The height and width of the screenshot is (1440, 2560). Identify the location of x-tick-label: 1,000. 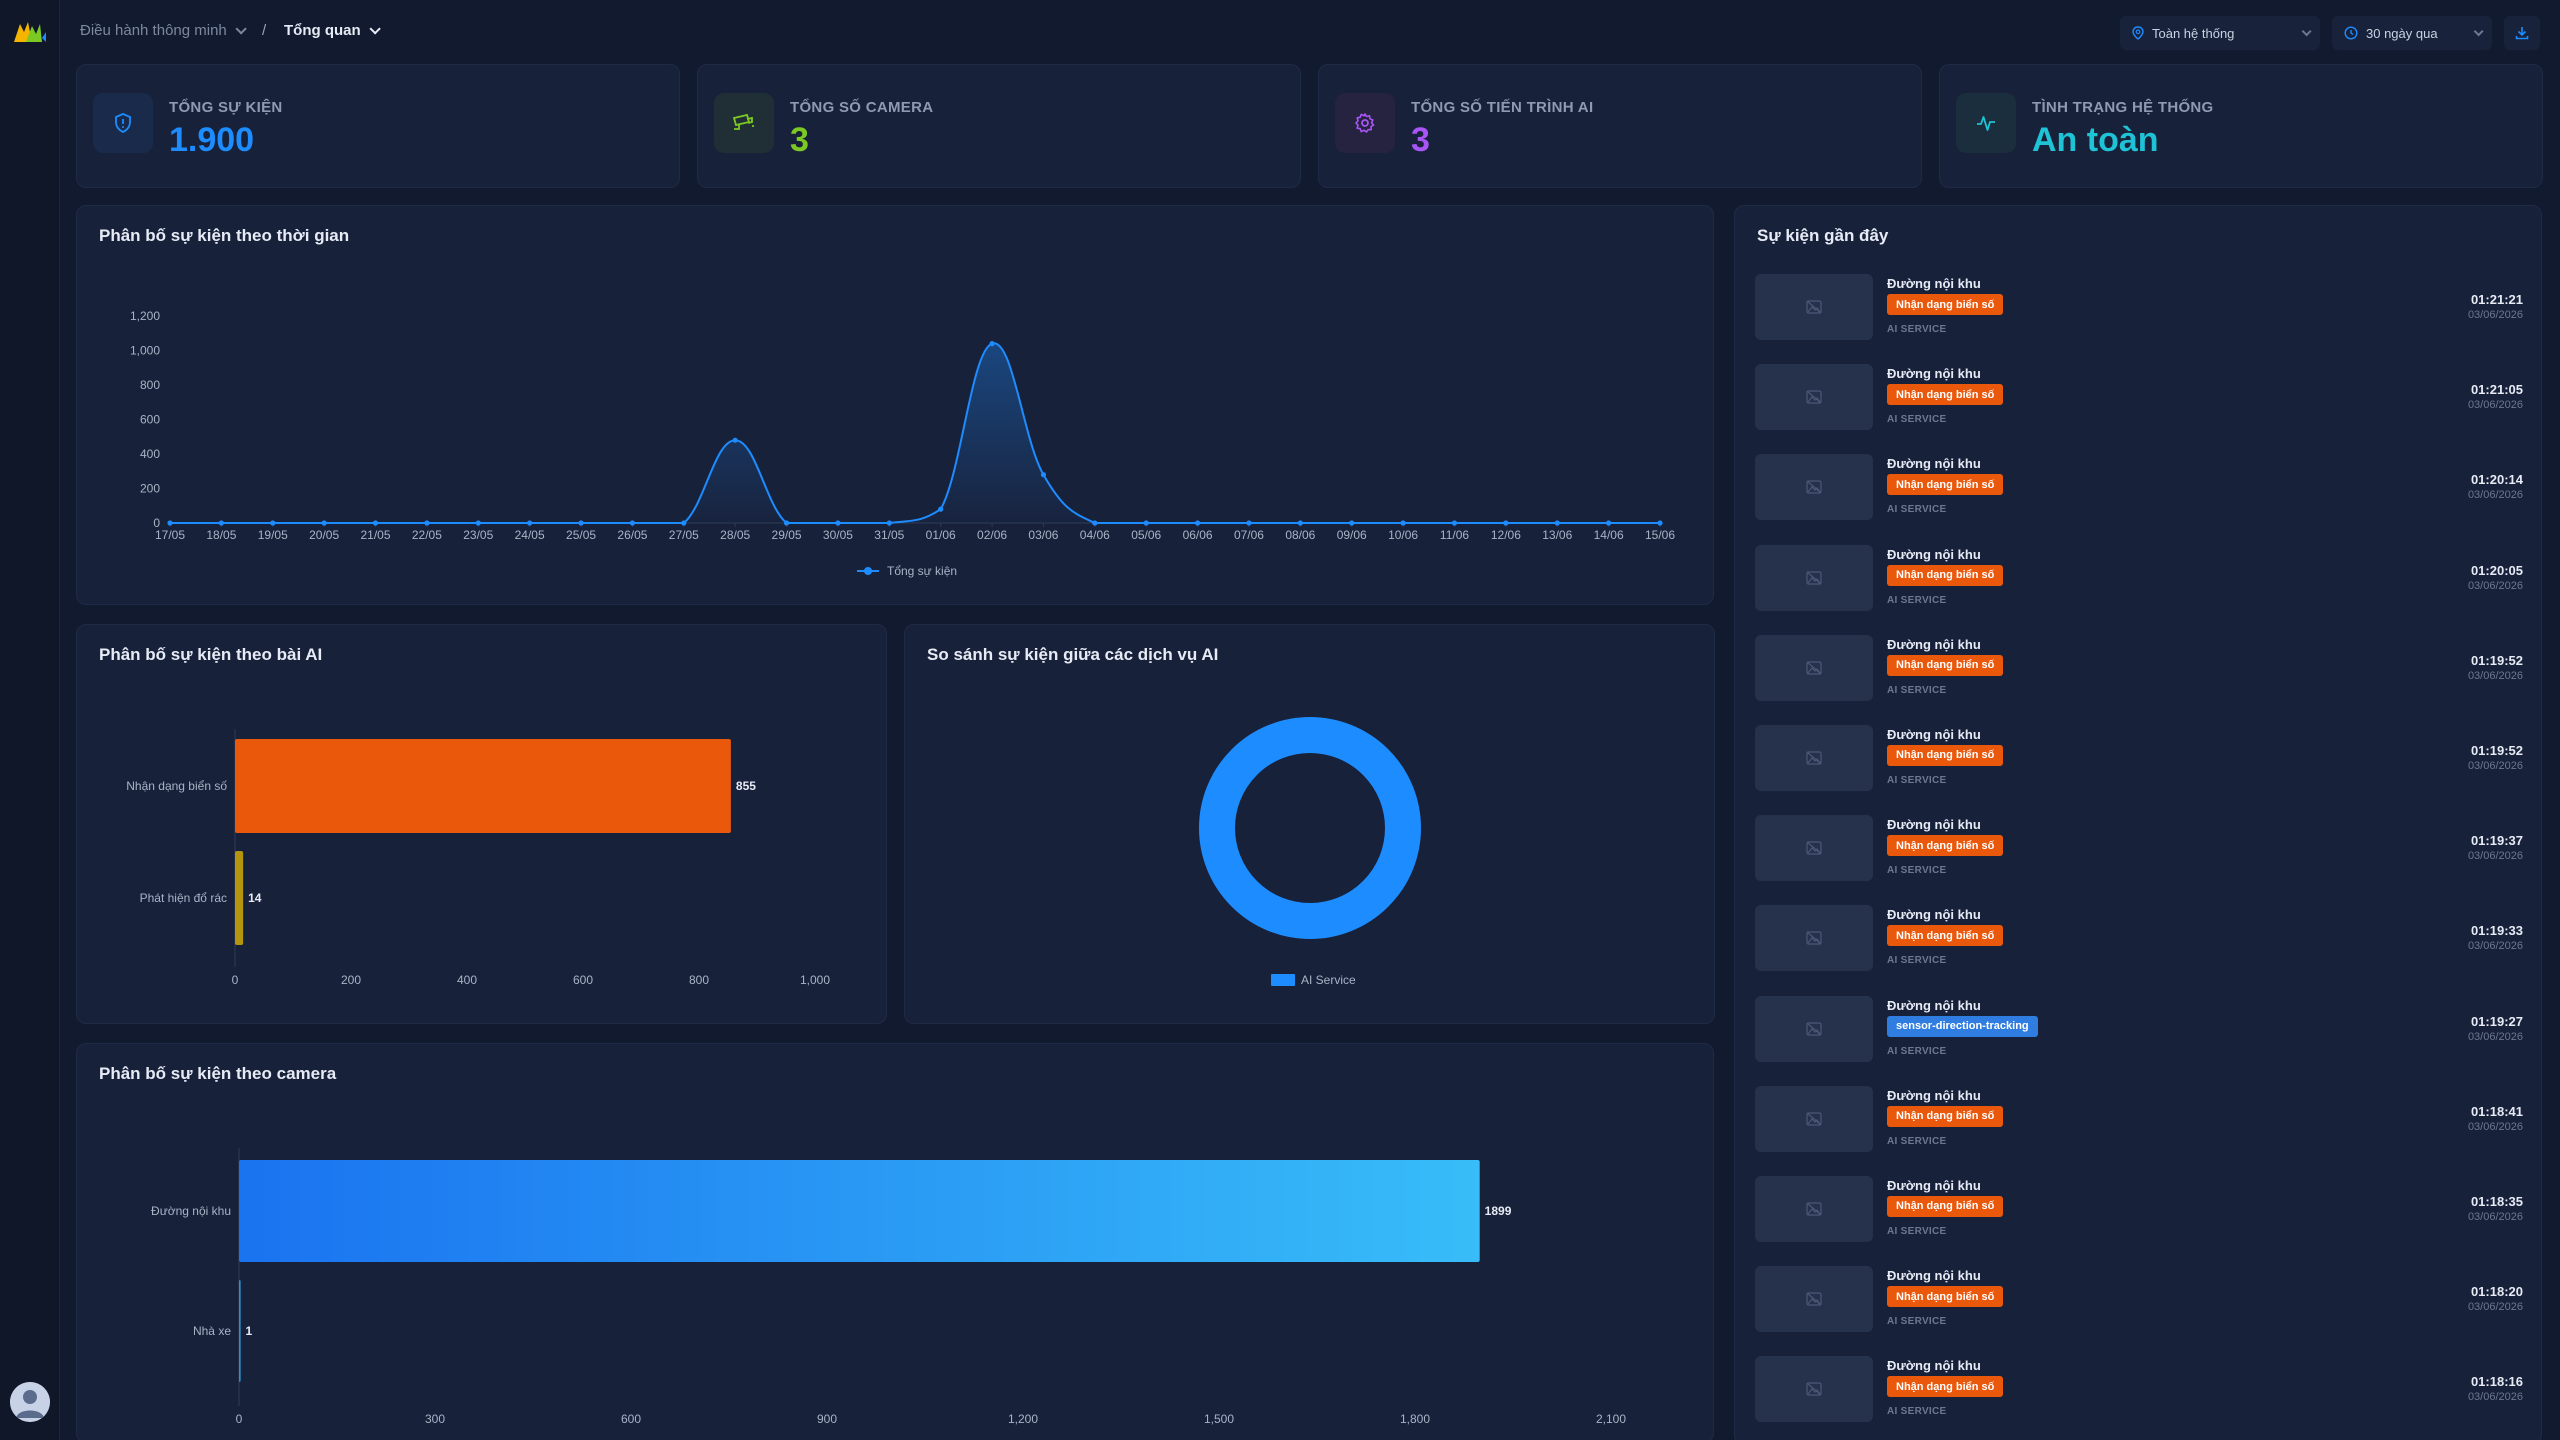
(815, 980).